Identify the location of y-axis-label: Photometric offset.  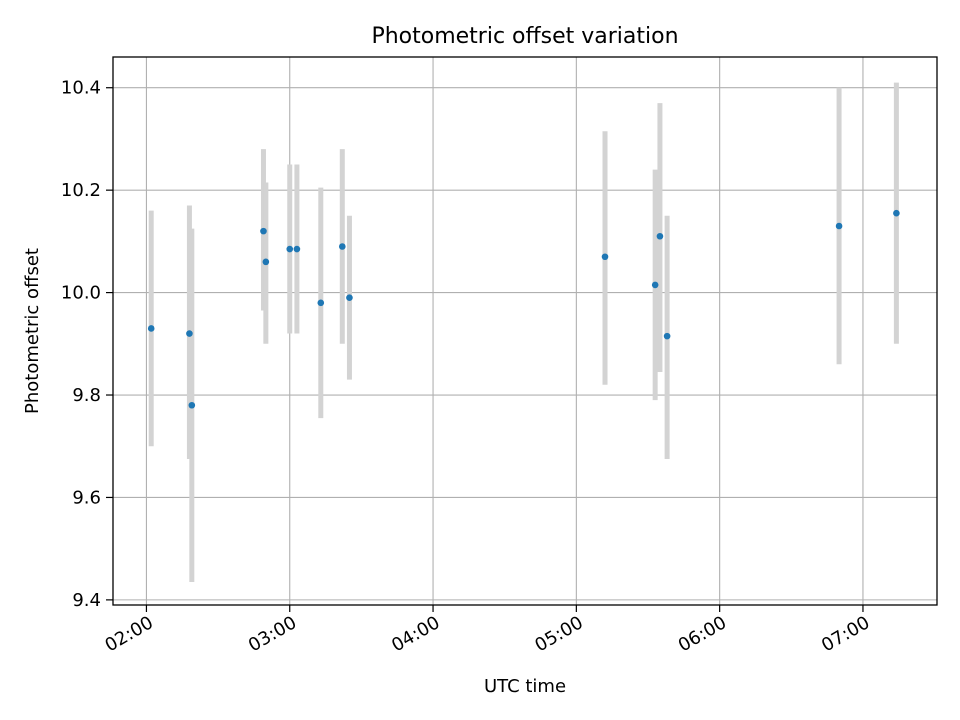
(32, 331).